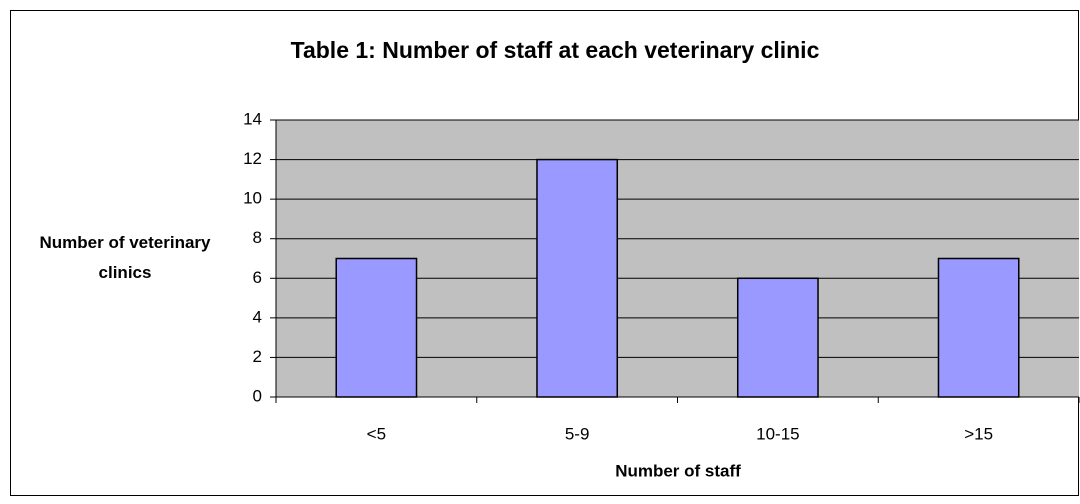  I want to click on x-axis-label: Number of staff, so click(678, 470).